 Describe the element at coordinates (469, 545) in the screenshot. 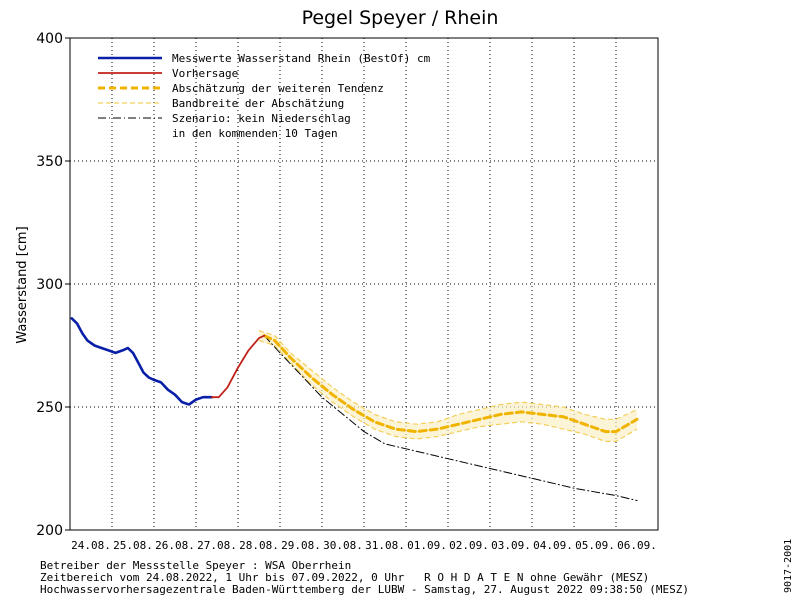

I see `x-tick-label: 02.09.` at that location.